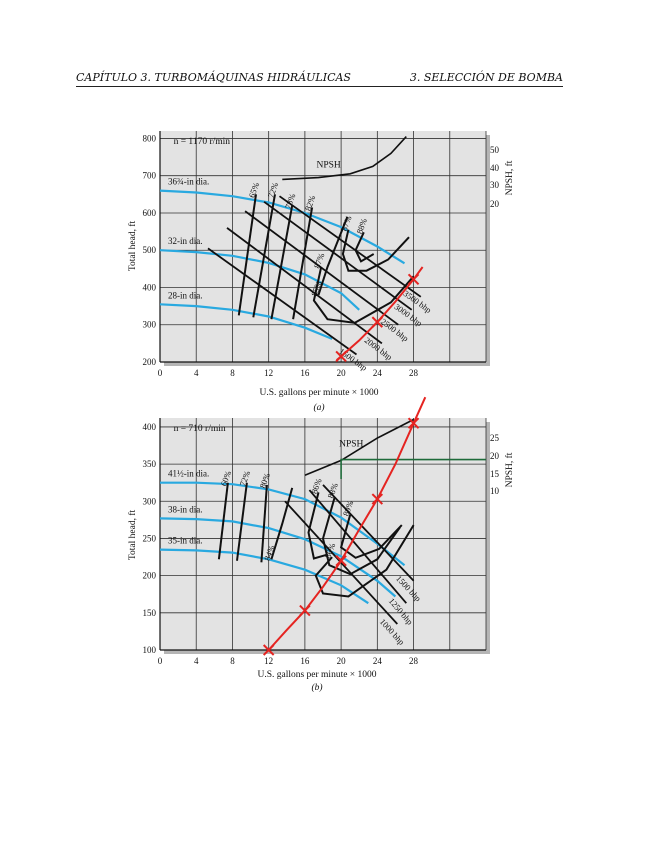 Image resolution: width=655 pixels, height=848 pixels. I want to click on chart-2-y-tick-label: 100, so click(150, 650).